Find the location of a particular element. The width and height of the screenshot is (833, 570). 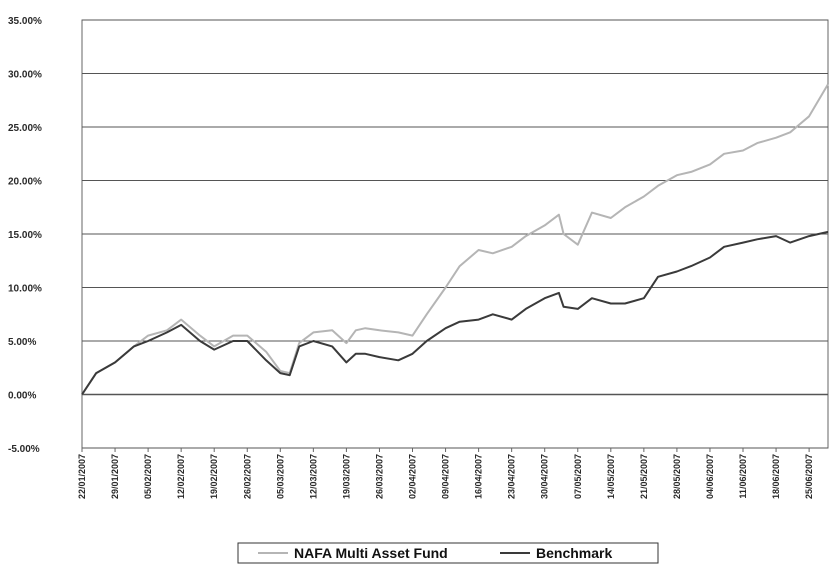

y-tick-label: 15.00% is located at coordinates (25, 235).